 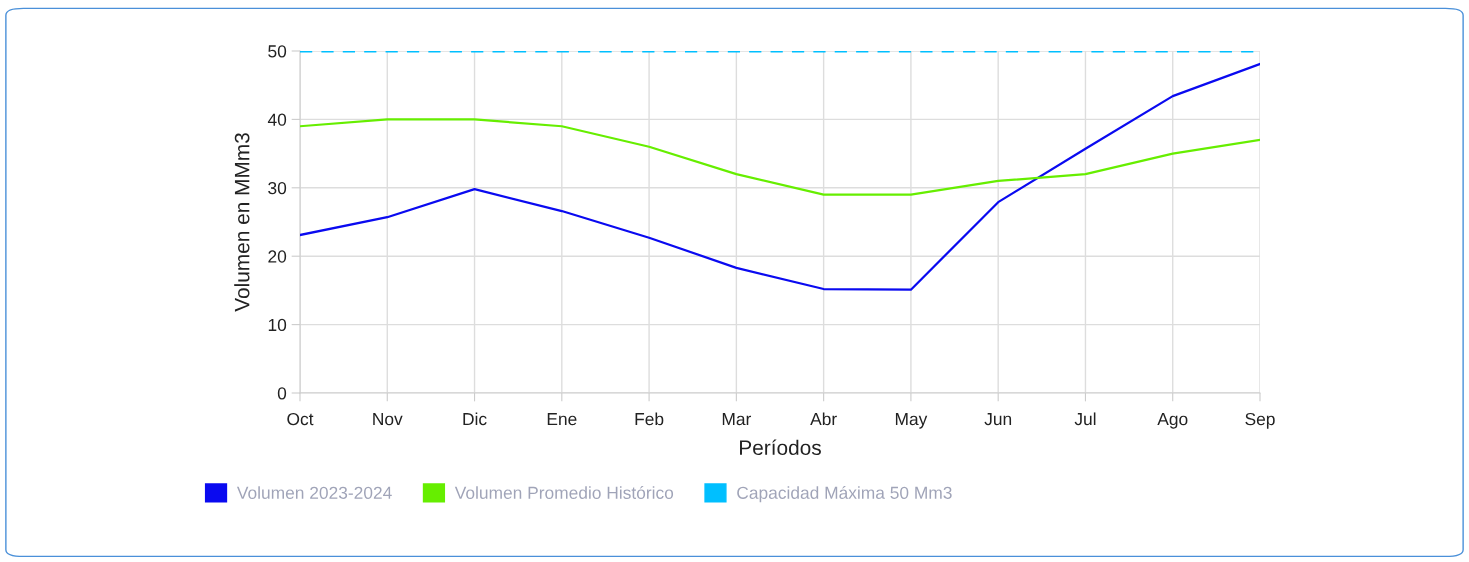 I want to click on legend-label: Capacidad Máxima 50 Mm3, so click(x=844, y=494).